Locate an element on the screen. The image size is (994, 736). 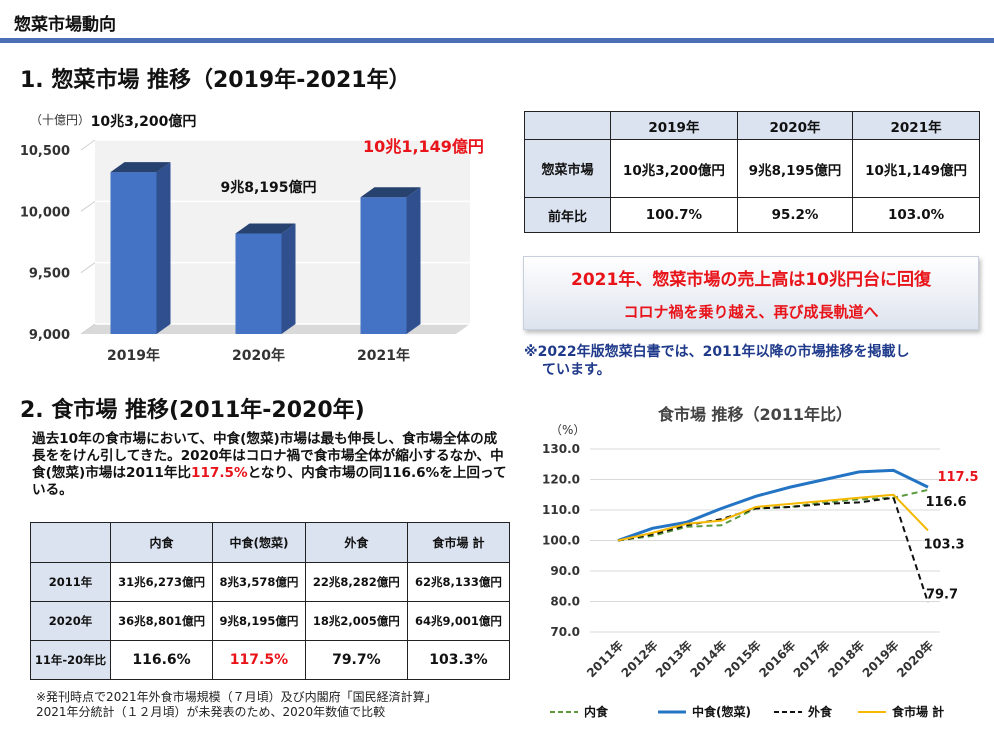
table-cell: 36兆8,801億円 is located at coordinates (161, 621).